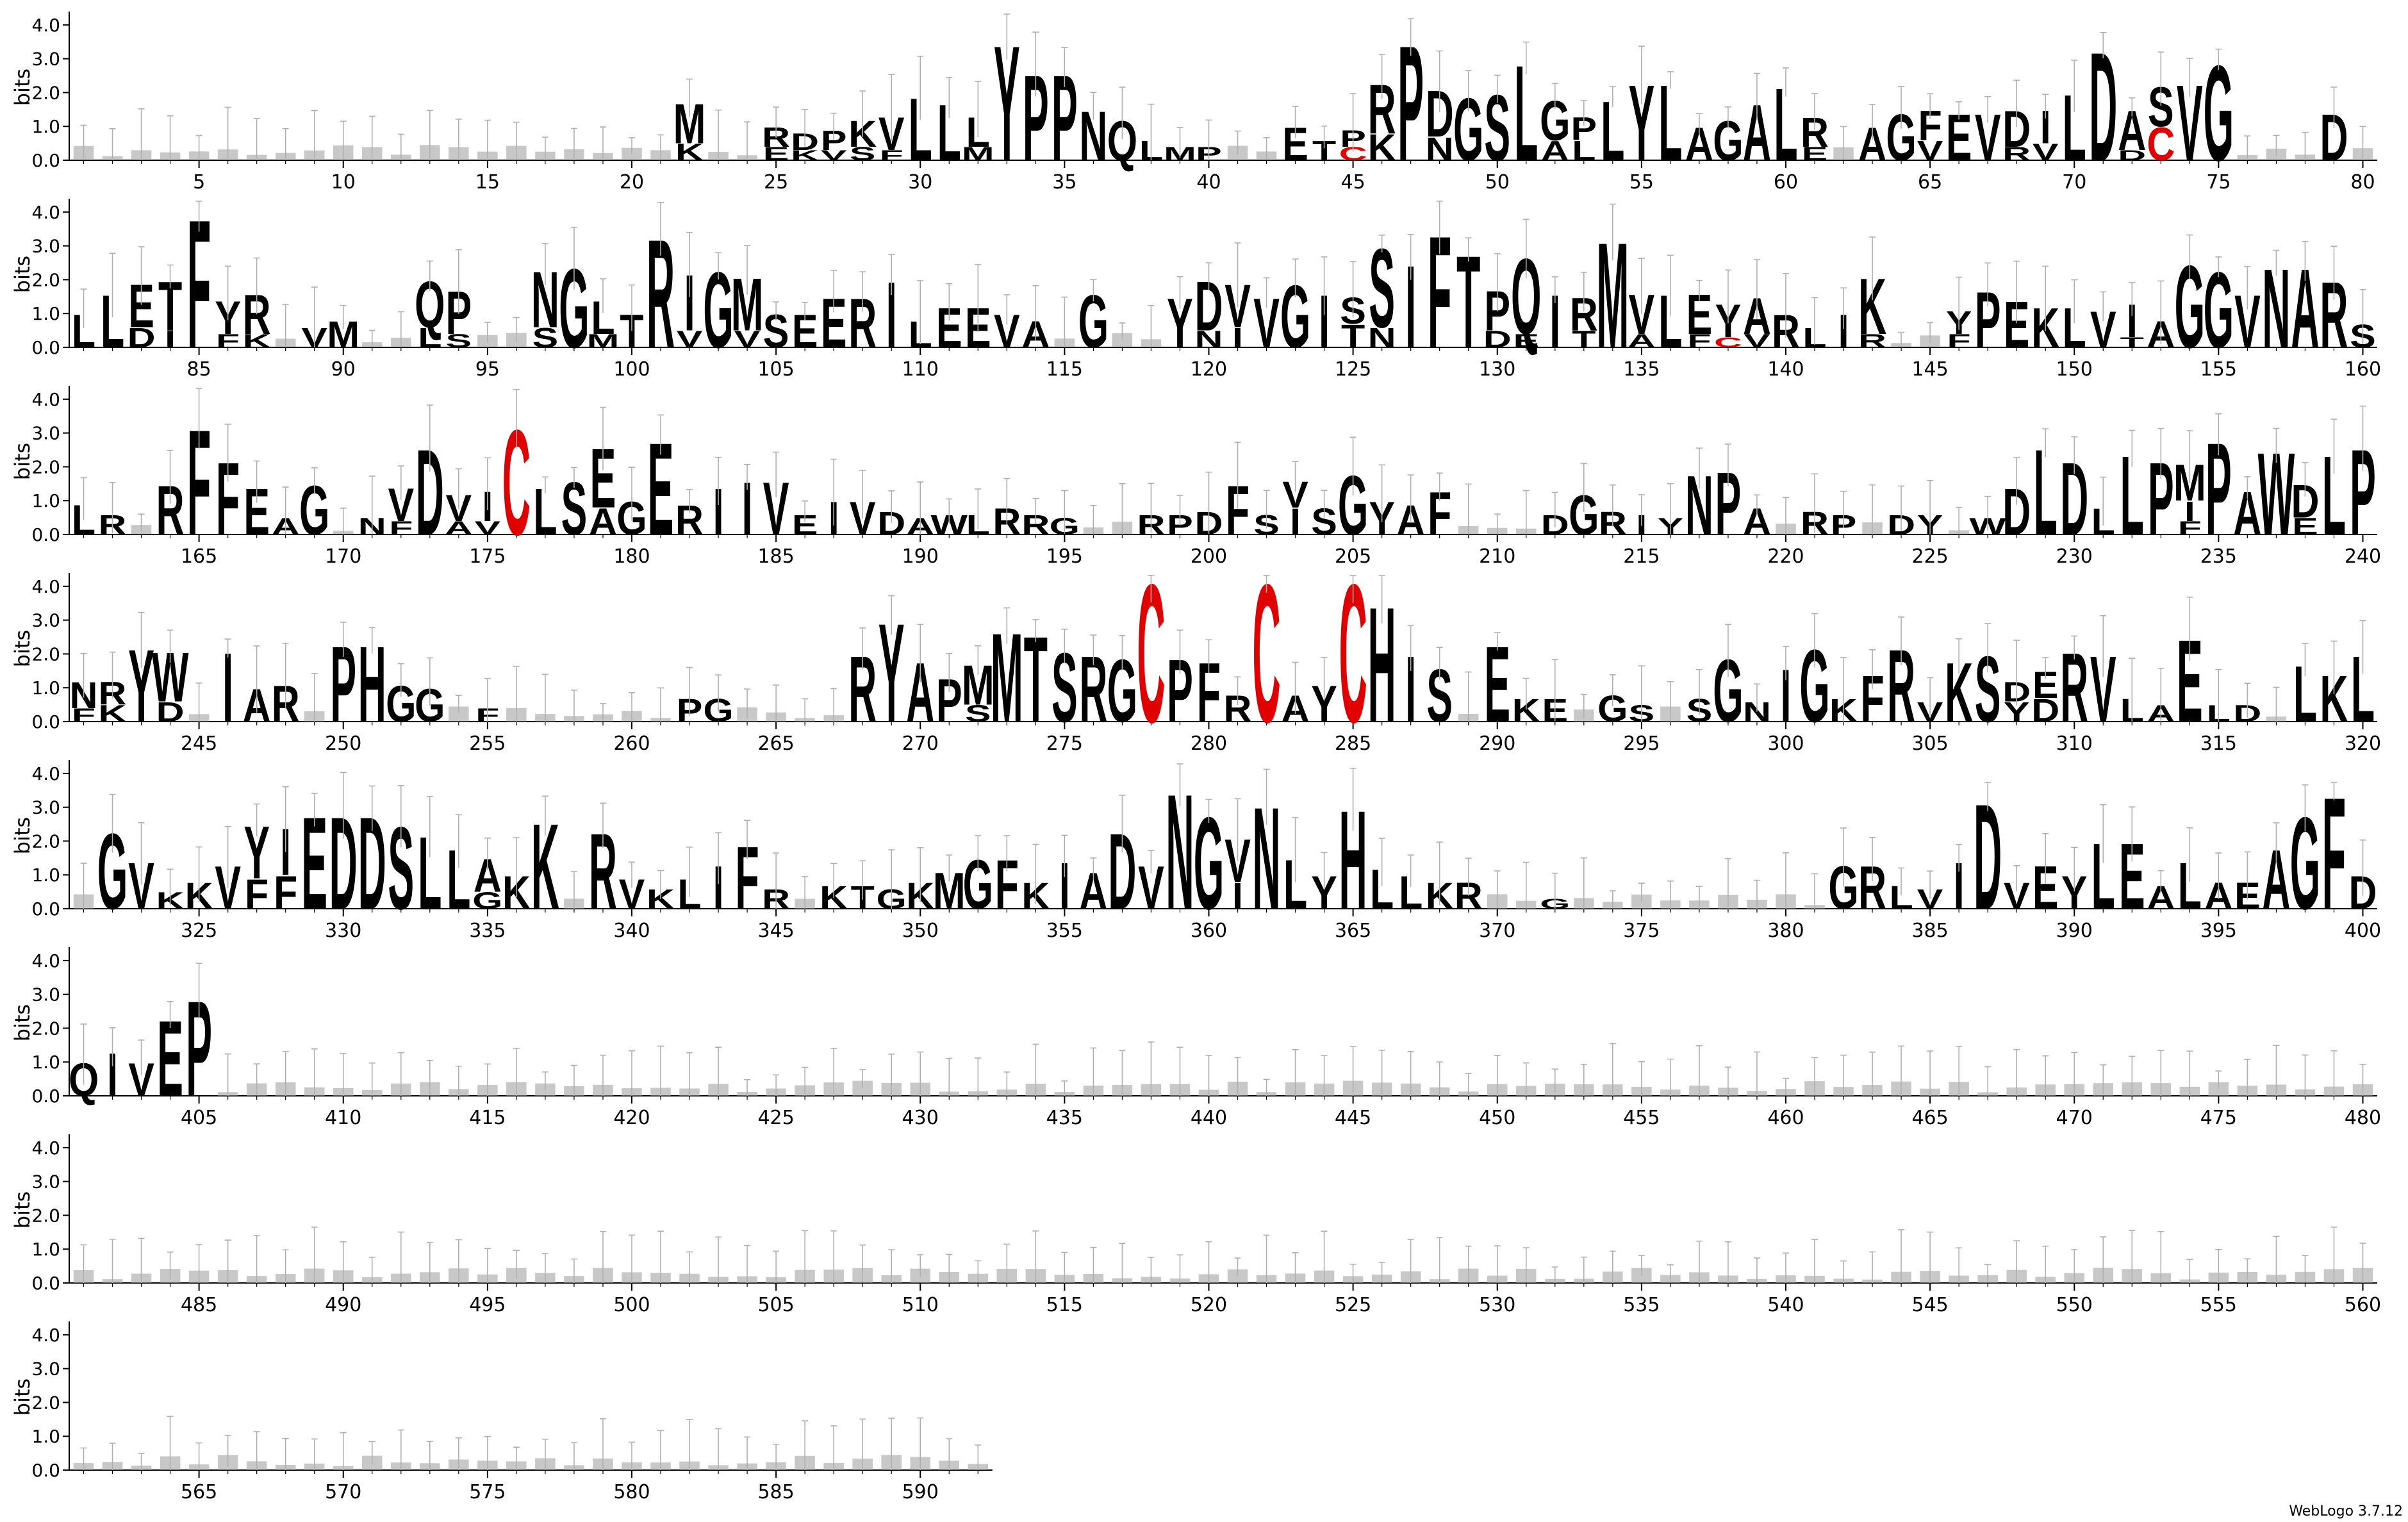 The height and width of the screenshot is (1522, 2408). What do you see at coordinates (920, 182) in the screenshot?
I see `position-label: 30` at bounding box center [920, 182].